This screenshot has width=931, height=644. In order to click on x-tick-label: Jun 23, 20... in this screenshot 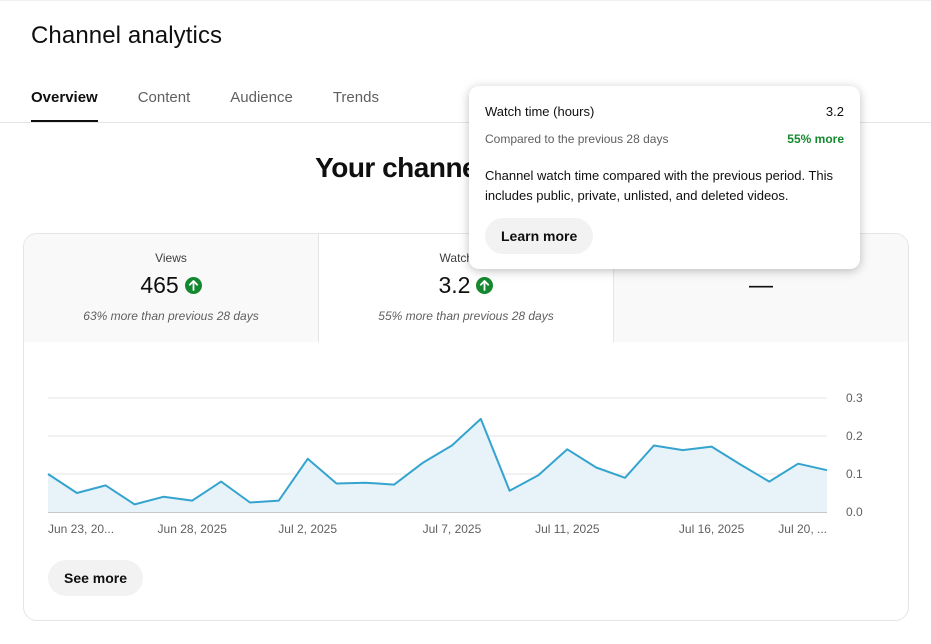, I will do `click(81, 529)`.